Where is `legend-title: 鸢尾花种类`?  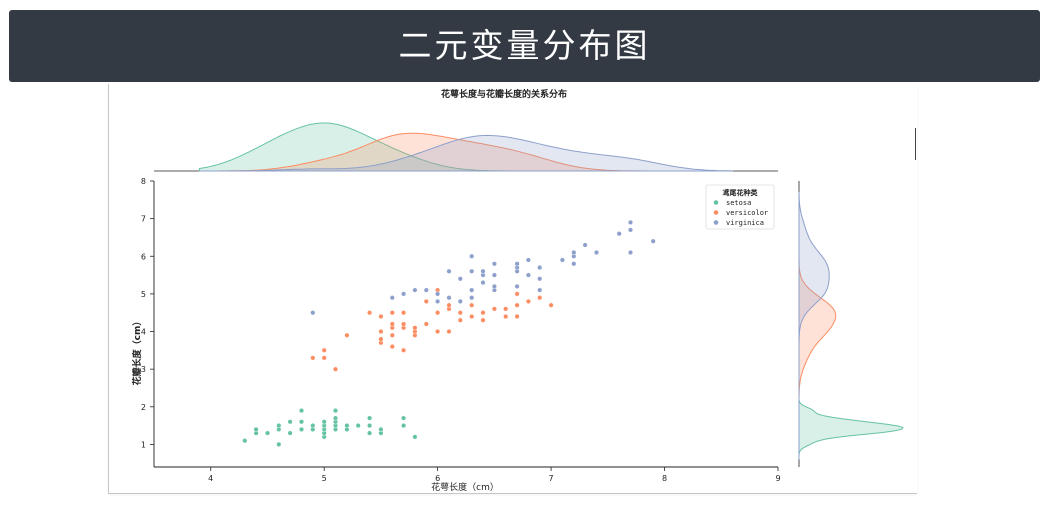
legend-title: 鸢尾花种类 is located at coordinates (741, 192).